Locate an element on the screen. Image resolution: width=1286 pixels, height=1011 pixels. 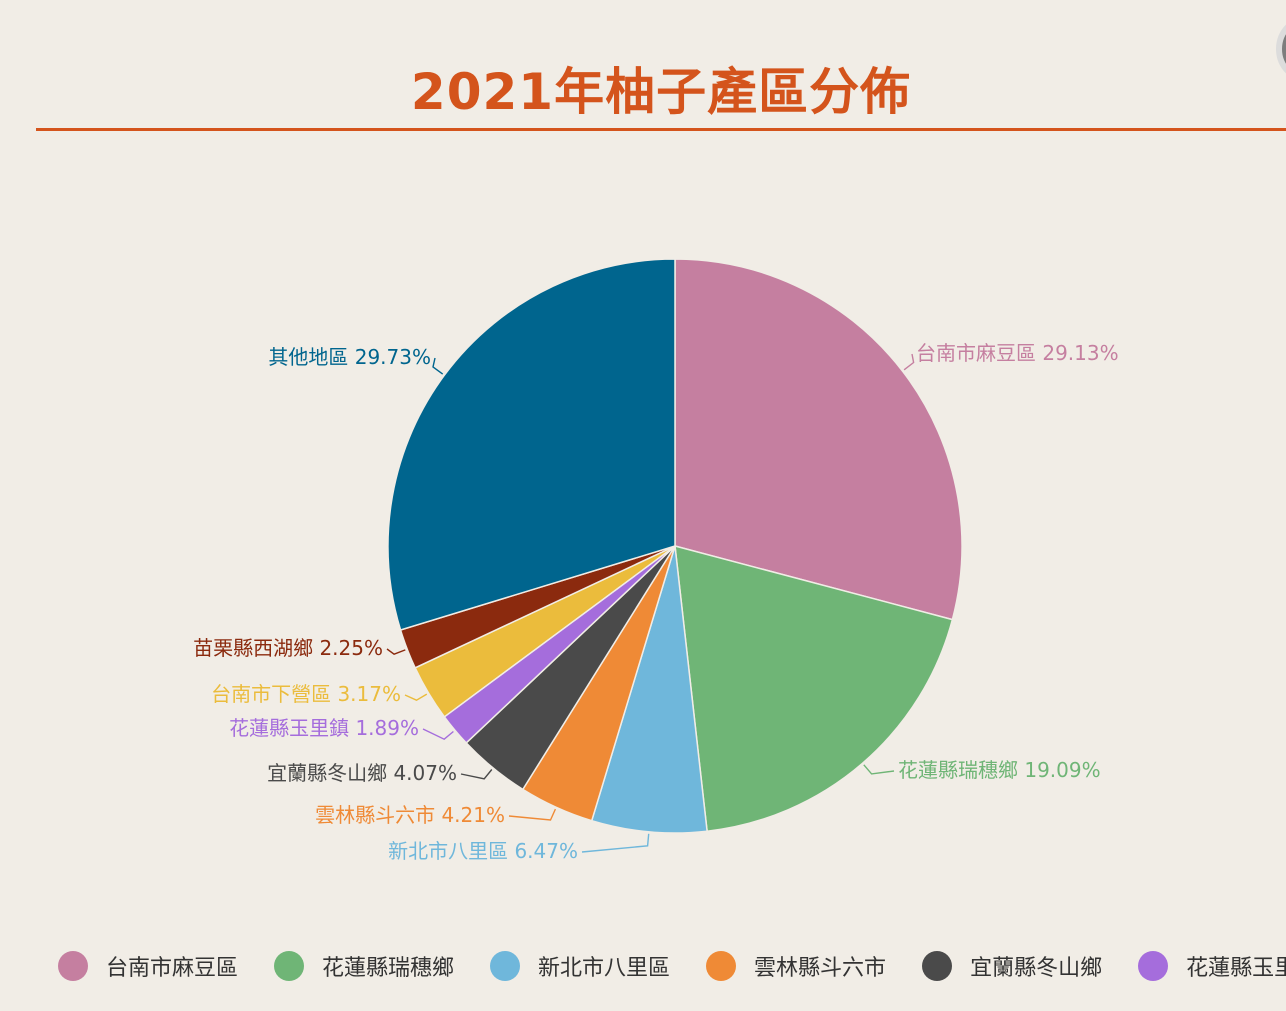
legend-item: 宜蘭縣冬山鄉 is located at coordinates (1012, 966).